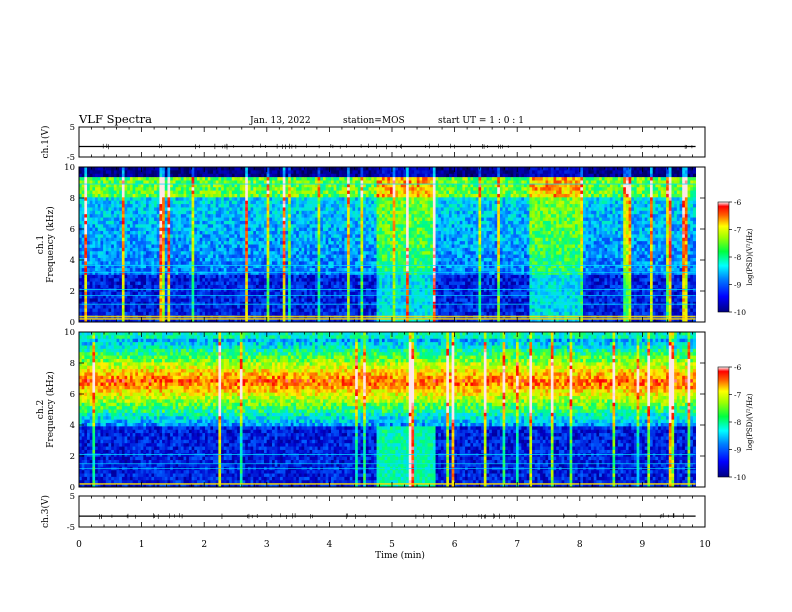 Image resolution: width=792 pixels, height=612 pixels. What do you see at coordinates (517, 545) in the screenshot?
I see `x-tick-label: 7` at bounding box center [517, 545].